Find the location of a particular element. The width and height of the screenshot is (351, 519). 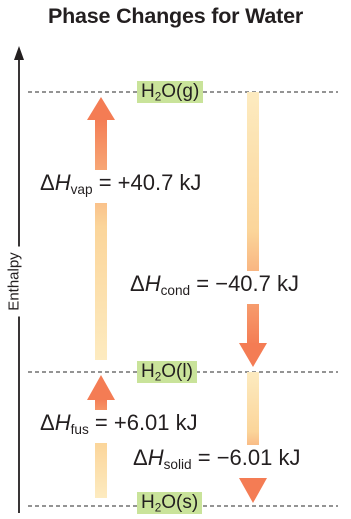

state-liquid-label: H2O(l) is located at coordinates (167, 372).